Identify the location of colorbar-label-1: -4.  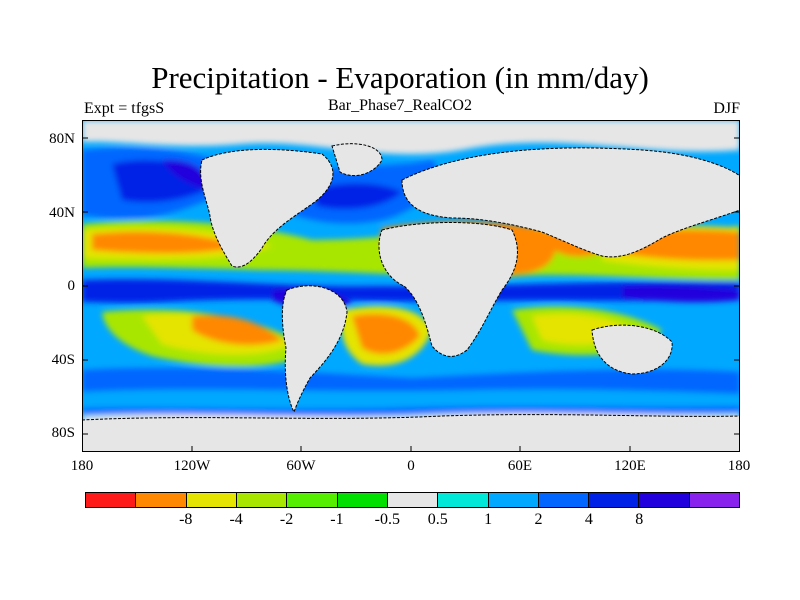
(236, 519).